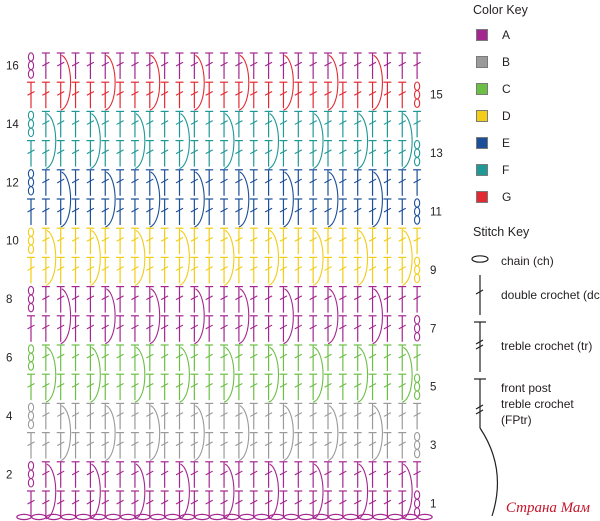  I want to click on row-13: 13, so click(235, 141).